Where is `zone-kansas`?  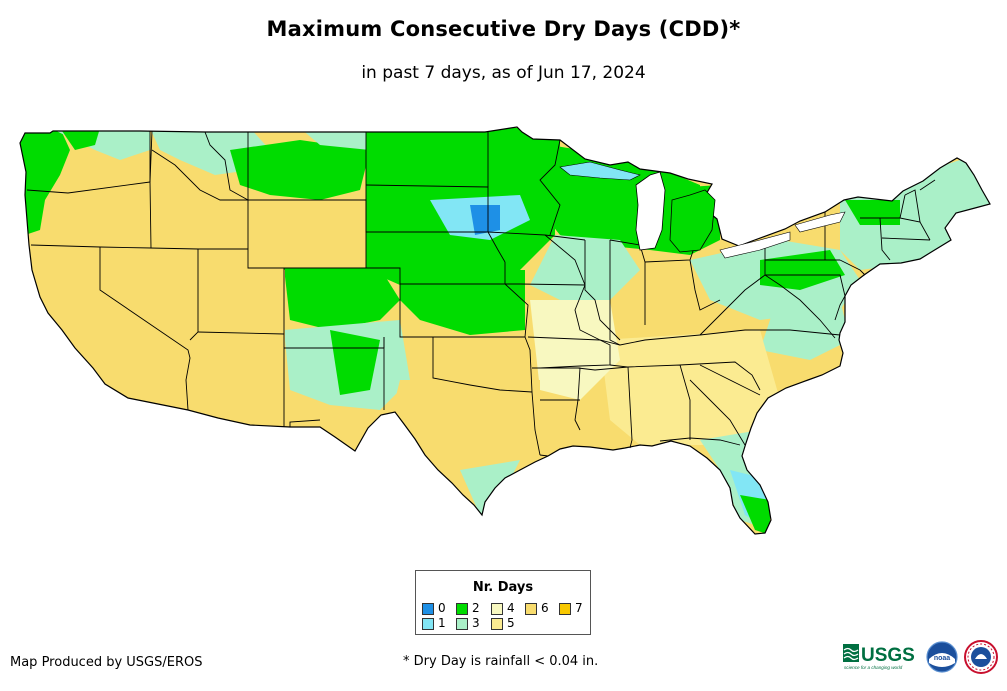 zone-kansas is located at coordinates (462, 302).